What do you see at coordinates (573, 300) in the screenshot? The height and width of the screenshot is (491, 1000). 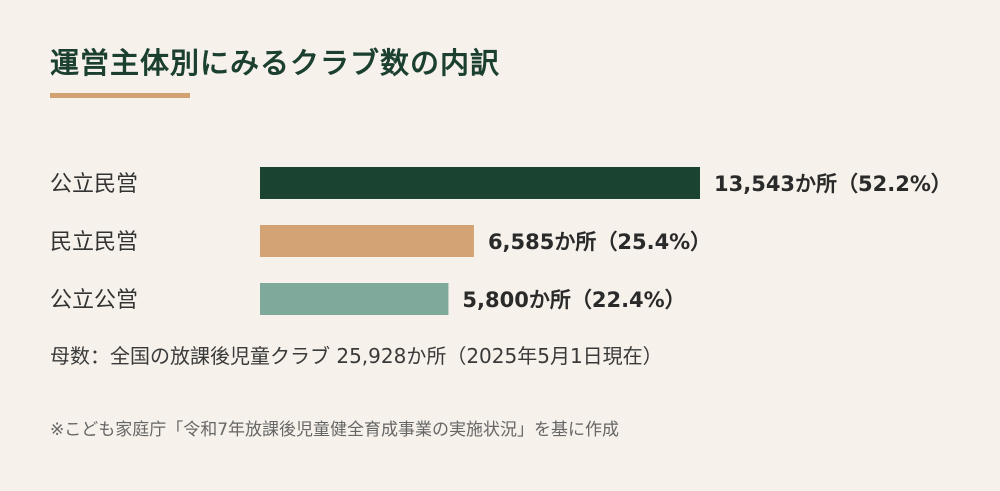 I see `value-label: 5,800か所（22.4%）` at bounding box center [573, 300].